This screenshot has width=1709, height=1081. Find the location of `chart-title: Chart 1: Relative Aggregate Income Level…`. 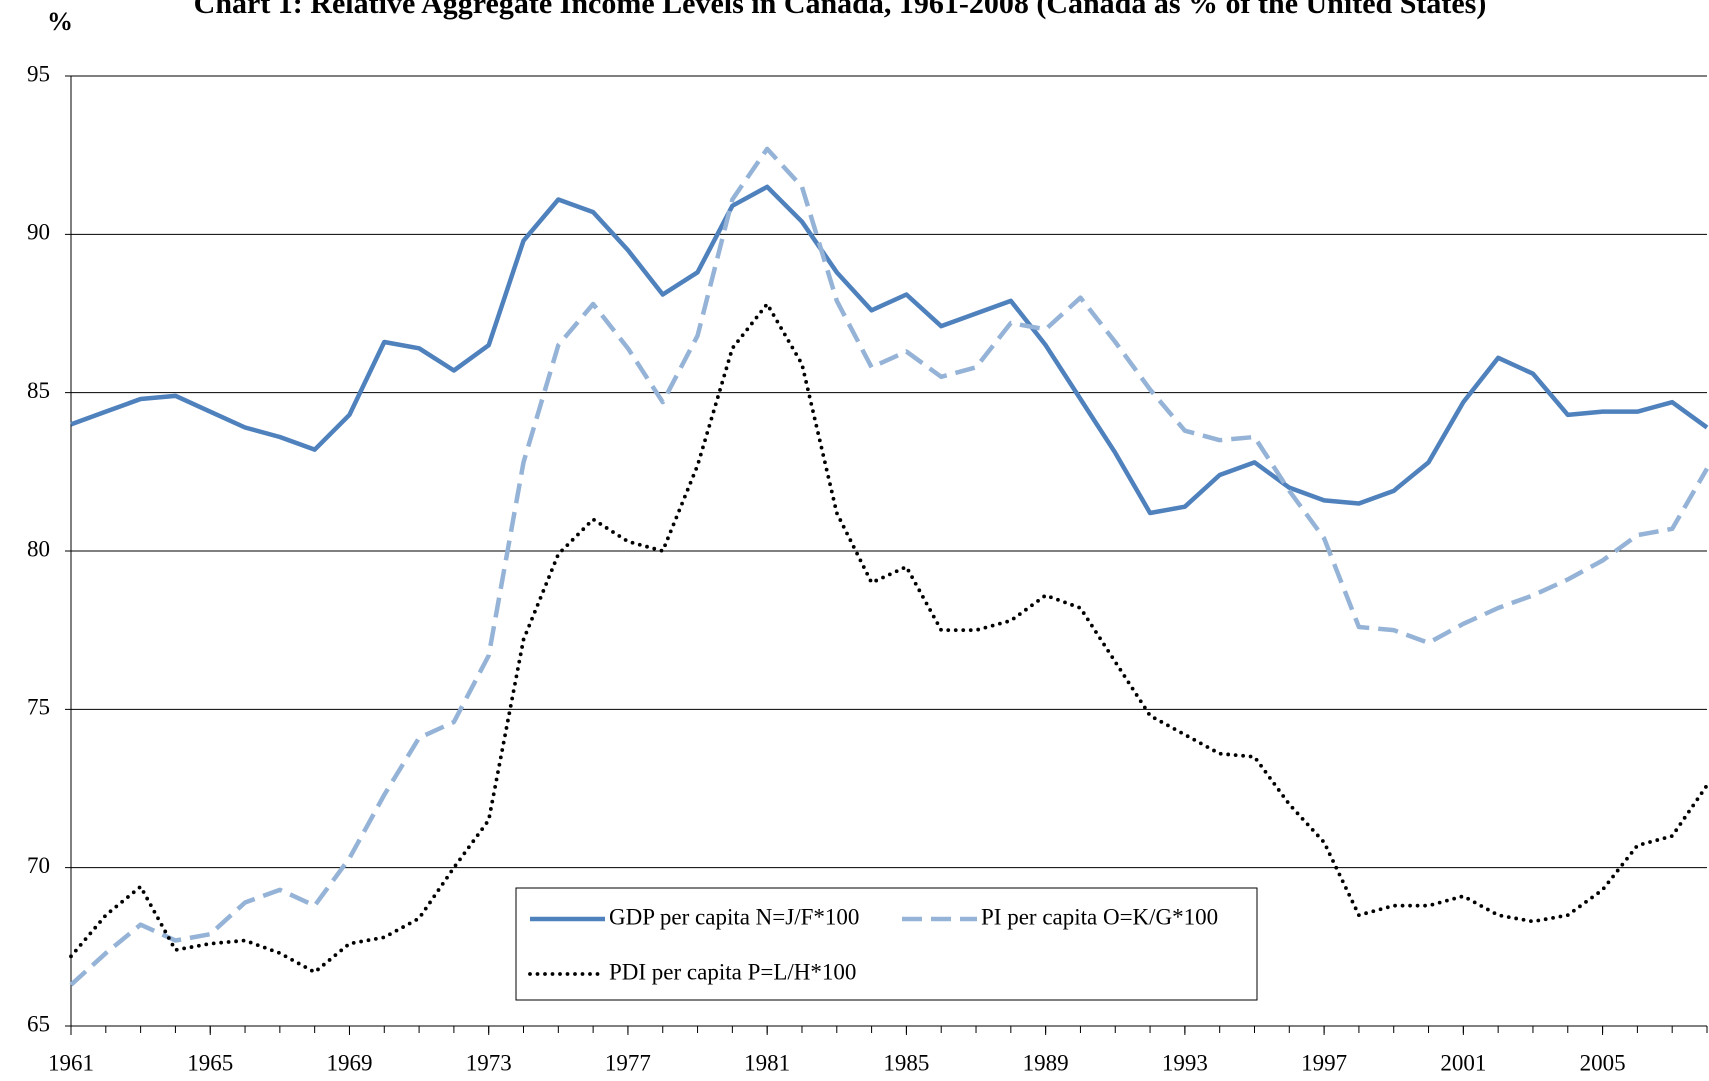

chart-title: Chart 1: Relative Aggregate Income Level… is located at coordinates (840, 10).